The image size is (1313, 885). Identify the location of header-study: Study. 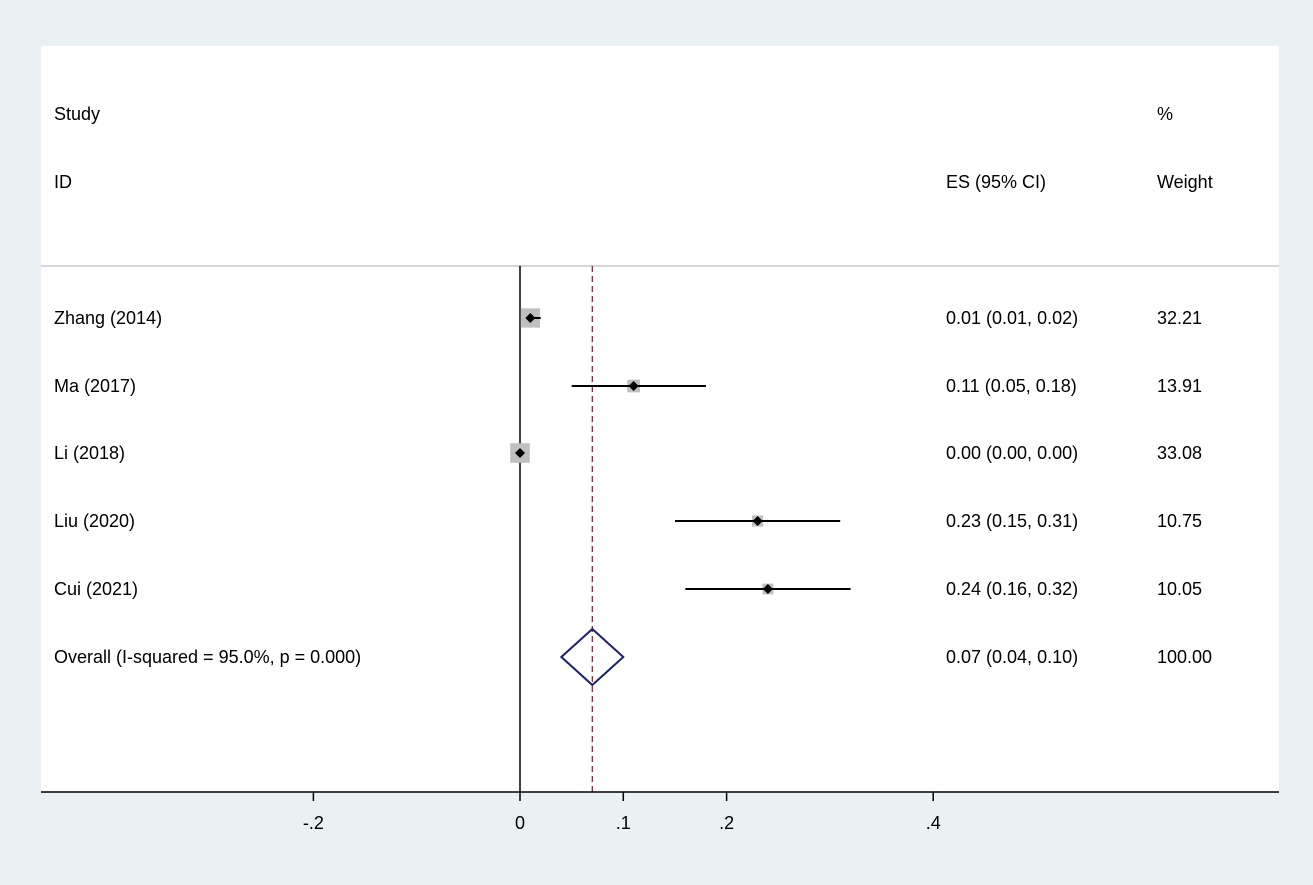
(77, 114).